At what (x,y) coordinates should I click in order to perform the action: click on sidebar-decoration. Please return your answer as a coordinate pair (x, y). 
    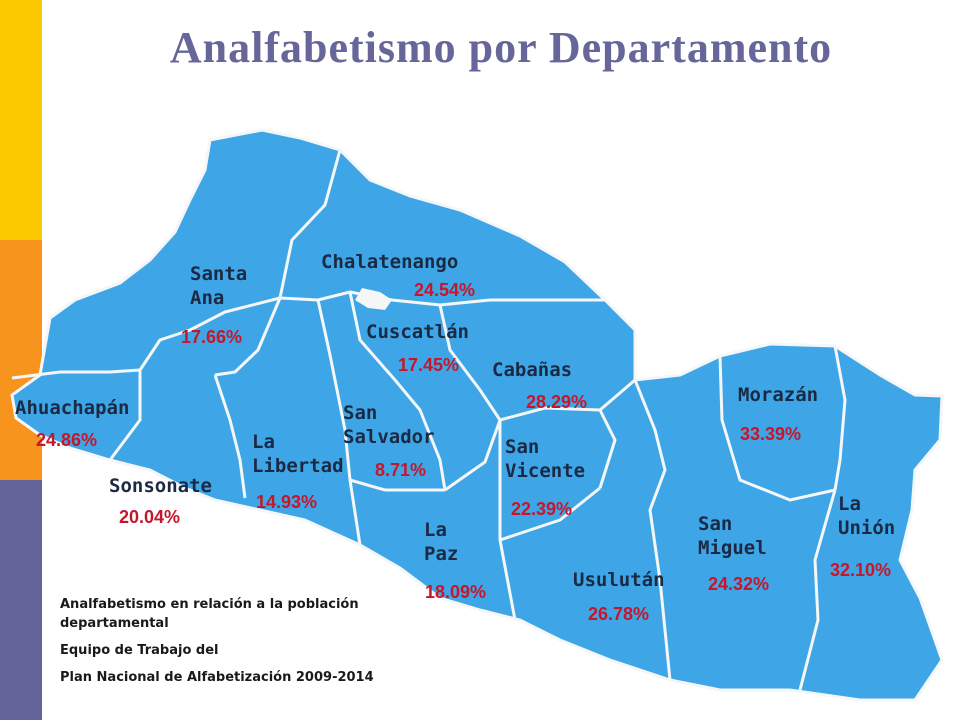
    Looking at the image, I should click on (21, 360).